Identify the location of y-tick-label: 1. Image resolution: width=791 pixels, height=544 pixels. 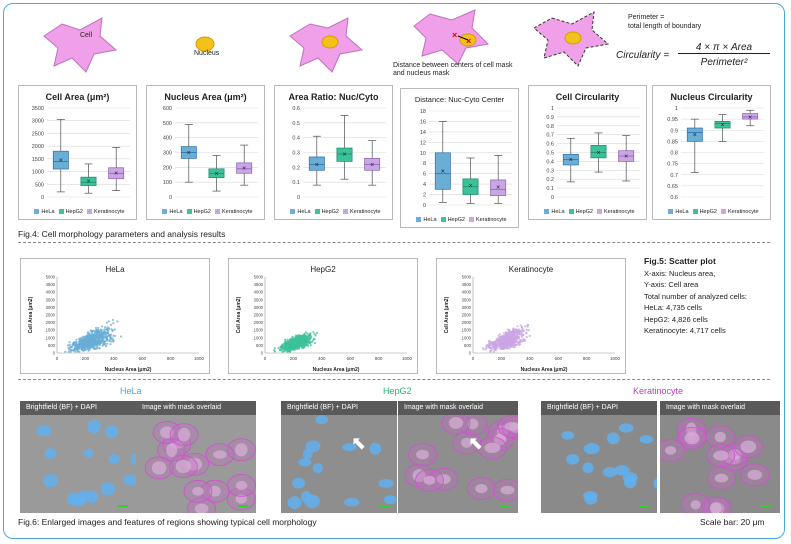
(676, 109).